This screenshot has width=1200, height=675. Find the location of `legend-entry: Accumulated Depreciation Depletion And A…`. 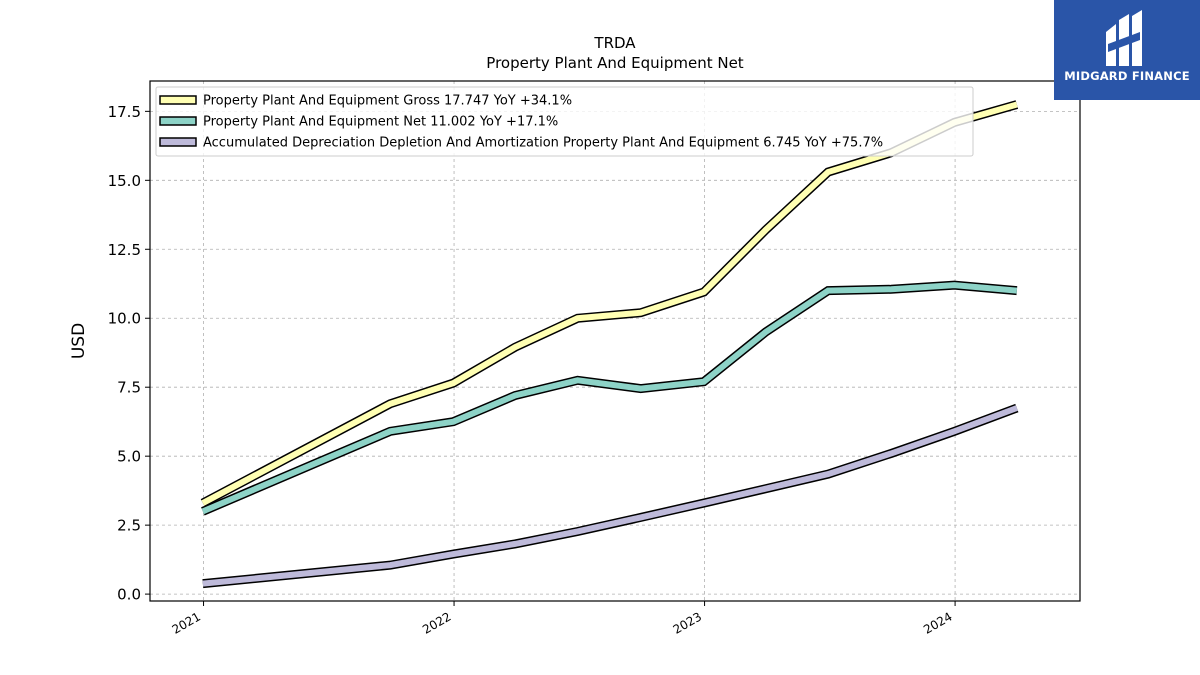

legend-entry: Accumulated Depreciation Depletion And A… is located at coordinates (543, 143).